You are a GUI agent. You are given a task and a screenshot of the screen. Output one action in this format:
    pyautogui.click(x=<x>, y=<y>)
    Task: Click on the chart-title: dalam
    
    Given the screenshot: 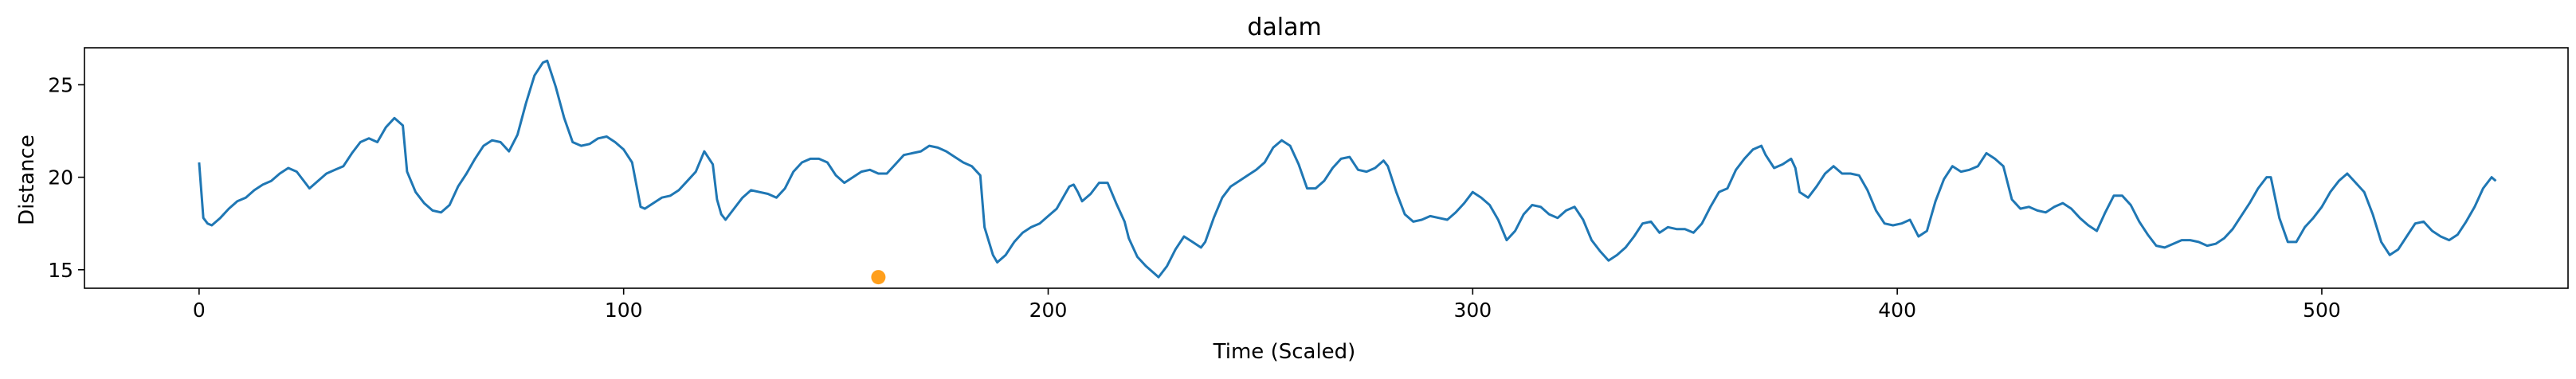 What is the action you would take?
    pyautogui.click(x=1284, y=27)
    